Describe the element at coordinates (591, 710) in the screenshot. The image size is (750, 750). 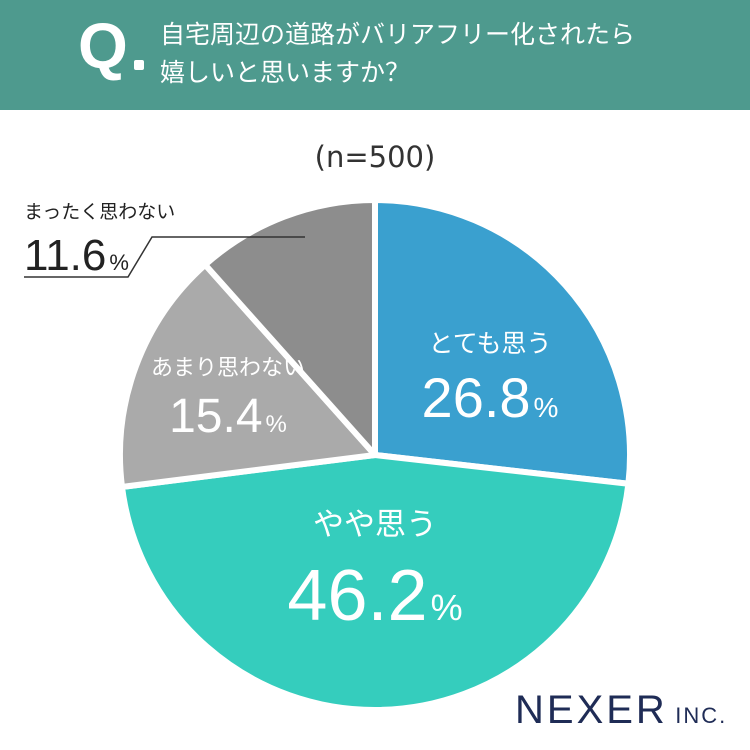
I see `brand-name: NEXER` at that location.